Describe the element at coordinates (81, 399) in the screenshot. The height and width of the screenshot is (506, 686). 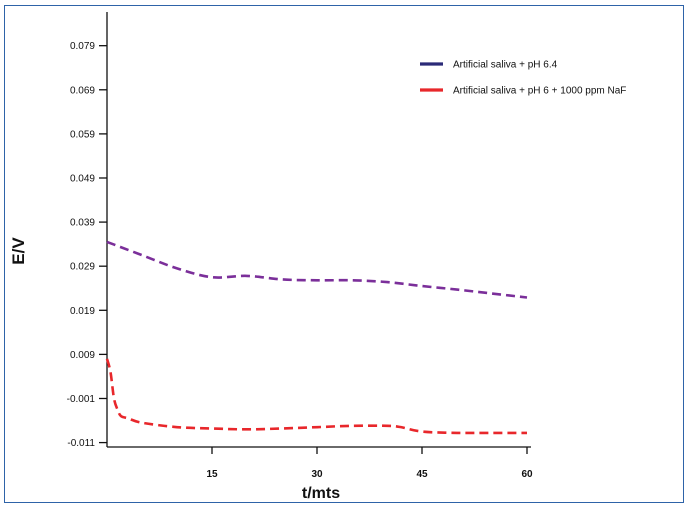
I see `y-tick-label: -0.001` at that location.